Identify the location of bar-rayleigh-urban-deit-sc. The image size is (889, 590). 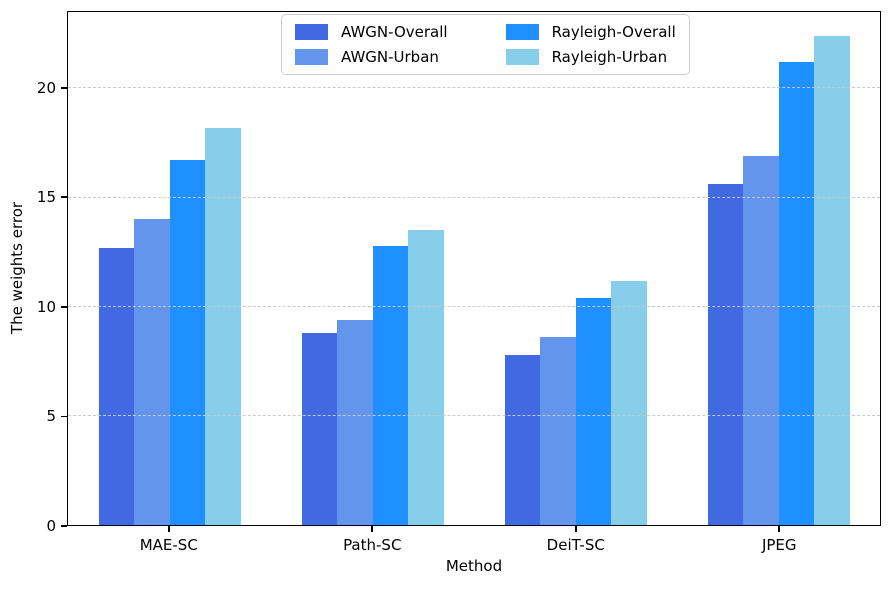
(629, 402).